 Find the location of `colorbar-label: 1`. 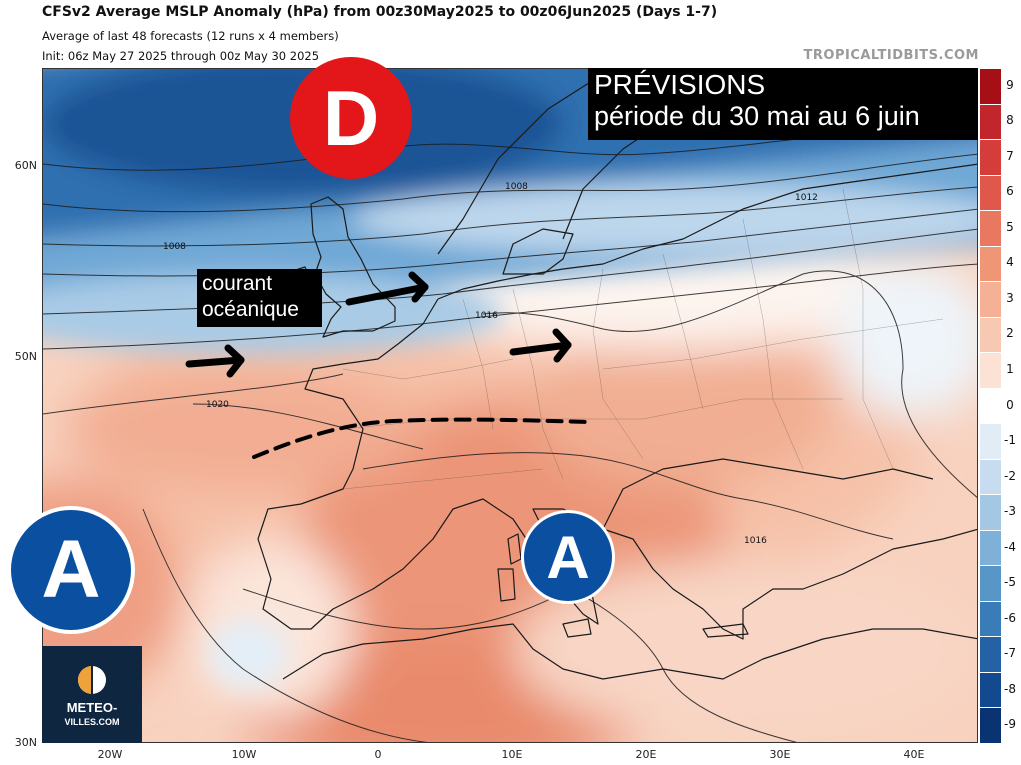

colorbar-label: 1 is located at coordinates (1010, 368).